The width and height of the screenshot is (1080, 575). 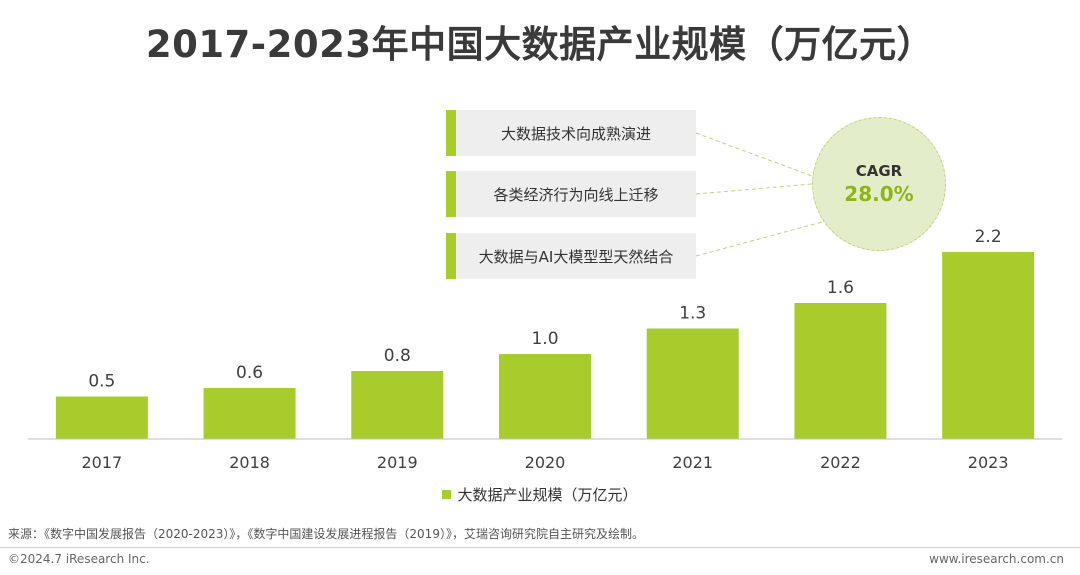 What do you see at coordinates (101, 382) in the screenshot?
I see `data-label-2017: 0.5` at bounding box center [101, 382].